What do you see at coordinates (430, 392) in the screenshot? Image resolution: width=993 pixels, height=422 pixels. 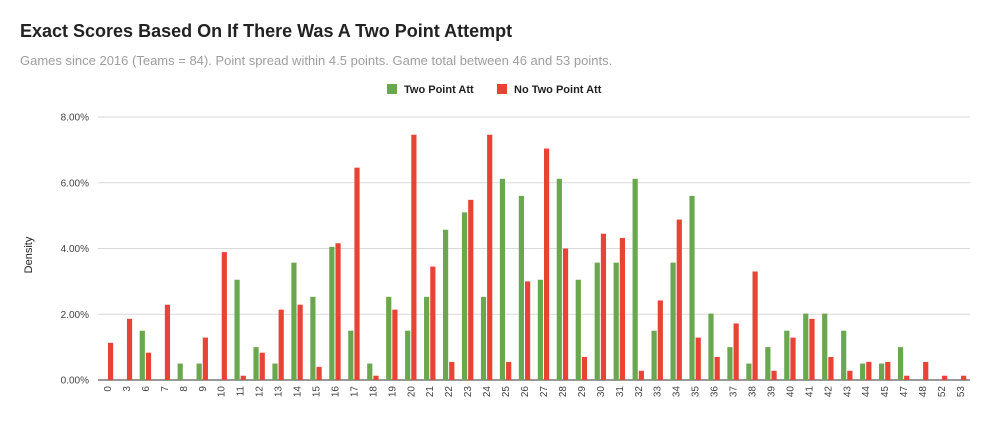 I see `x-tick-label: 21` at bounding box center [430, 392].